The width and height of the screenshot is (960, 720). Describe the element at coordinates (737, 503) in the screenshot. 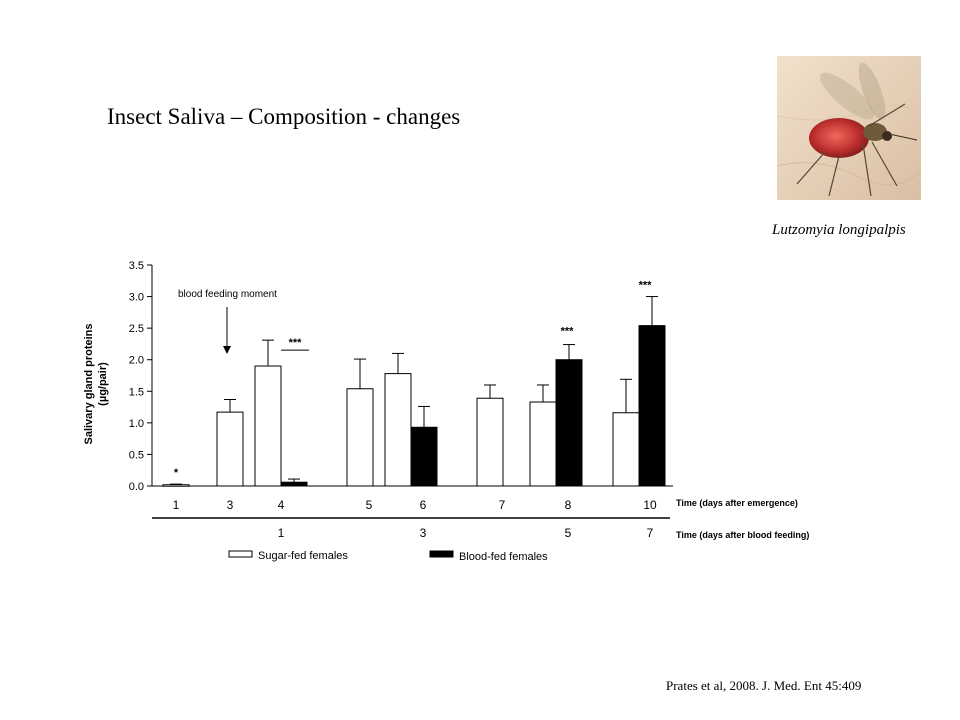

I see `x-axis-label-emergence: Time (days after emergence)` at that location.